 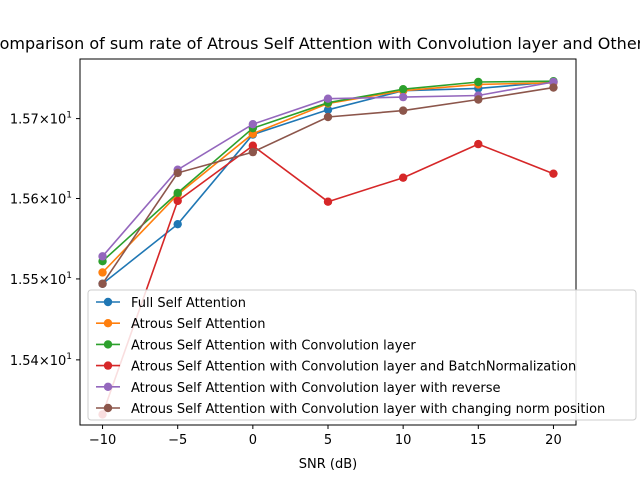 I want to click on x-tick-label: 10, so click(x=403, y=440).